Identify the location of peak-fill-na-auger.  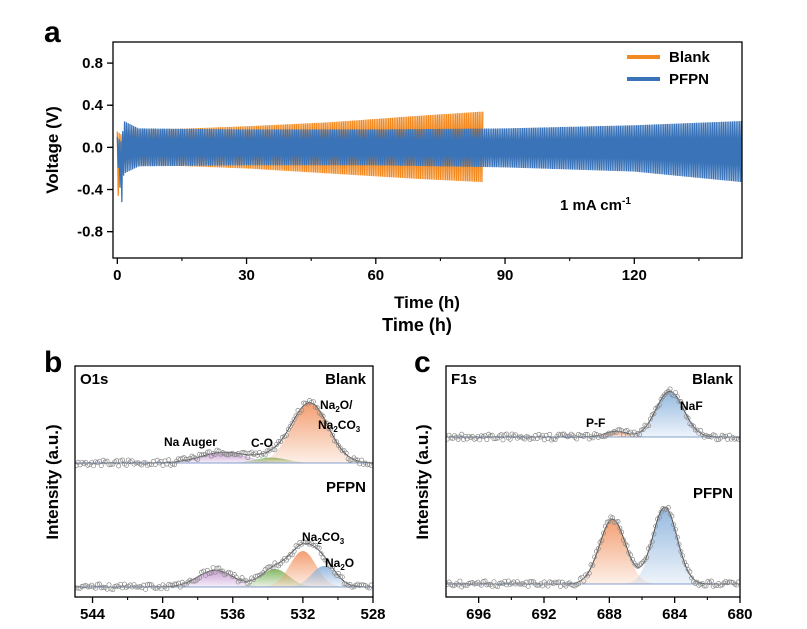
(224, 578).